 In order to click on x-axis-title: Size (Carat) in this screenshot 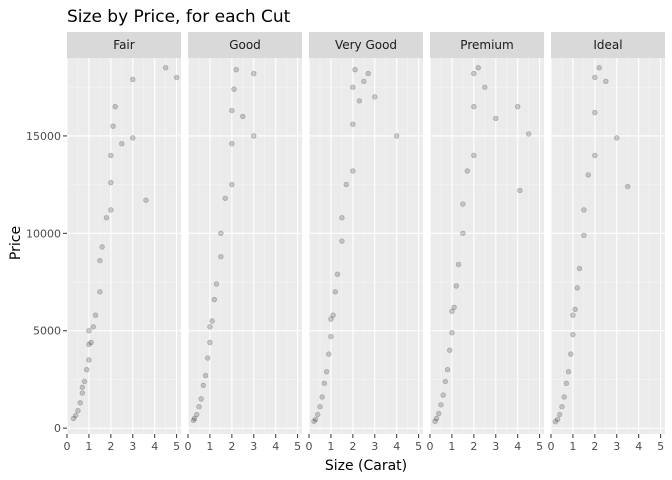, I will do `click(366, 466)`.